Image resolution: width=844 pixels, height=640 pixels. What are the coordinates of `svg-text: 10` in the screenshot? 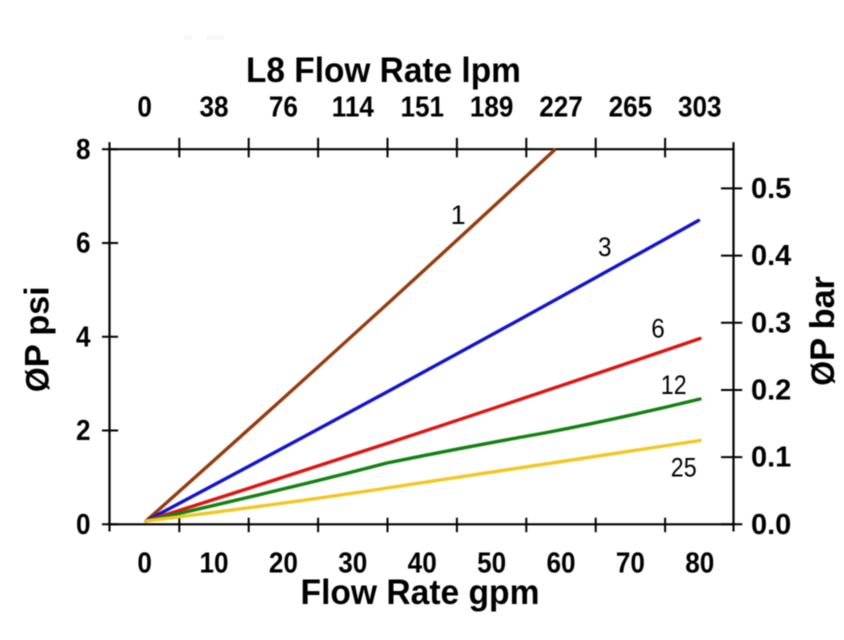 It's located at (213, 562).